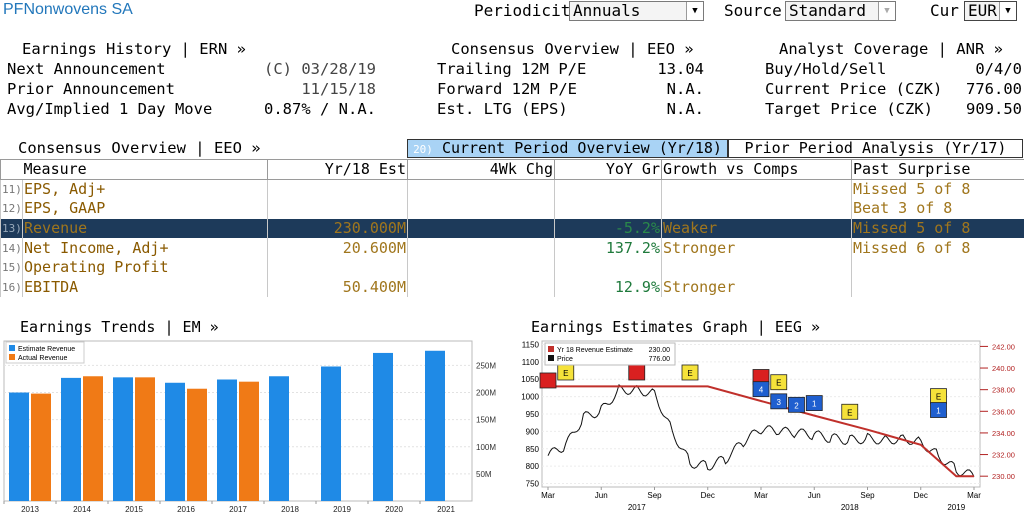 This screenshot has width=1024, height=515. I want to click on legend-swatch-price, so click(551, 358).